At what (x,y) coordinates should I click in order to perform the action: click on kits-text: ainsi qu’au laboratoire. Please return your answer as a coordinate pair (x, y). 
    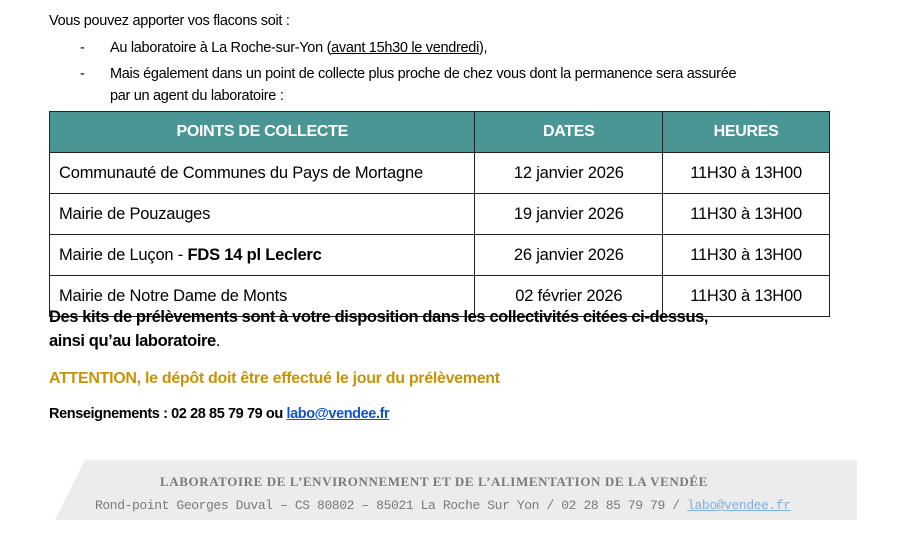
    Looking at the image, I should click on (132, 341).